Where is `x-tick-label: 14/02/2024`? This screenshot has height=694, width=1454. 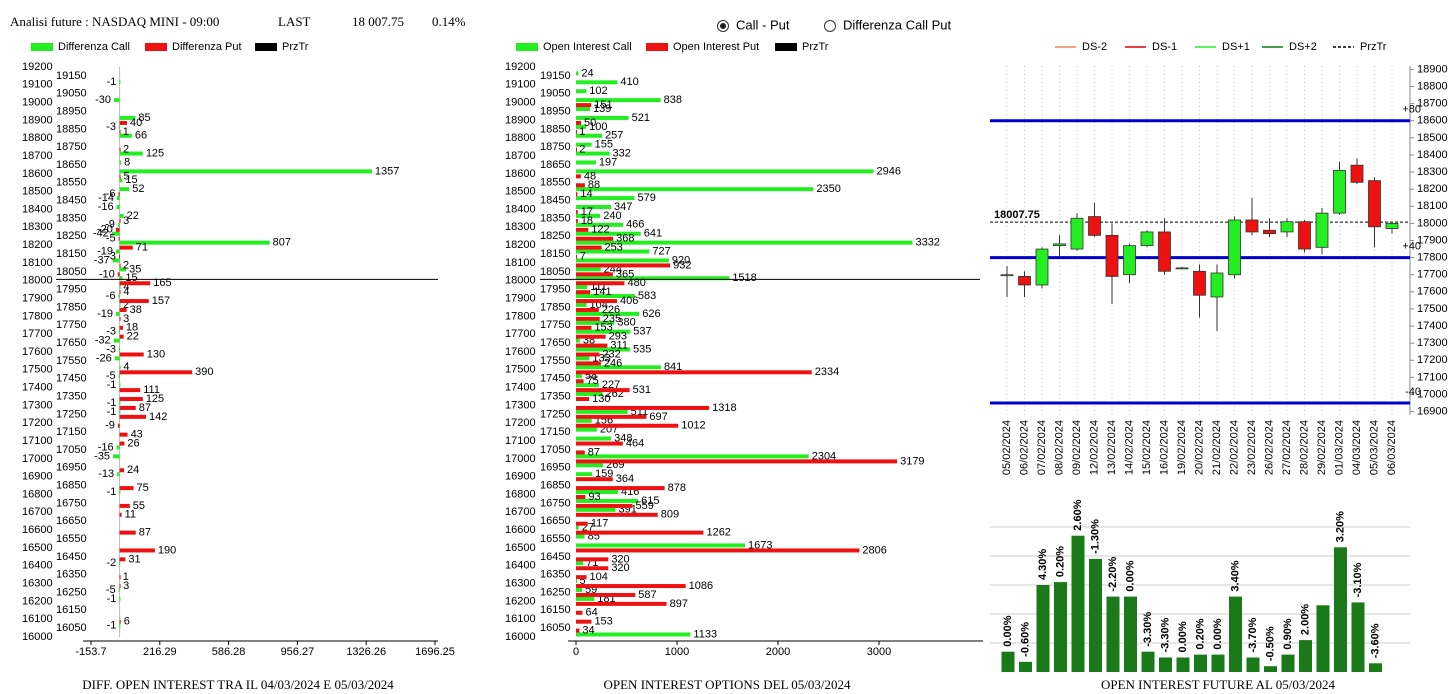 x-tick-label: 14/02/2024 is located at coordinates (1129, 447).